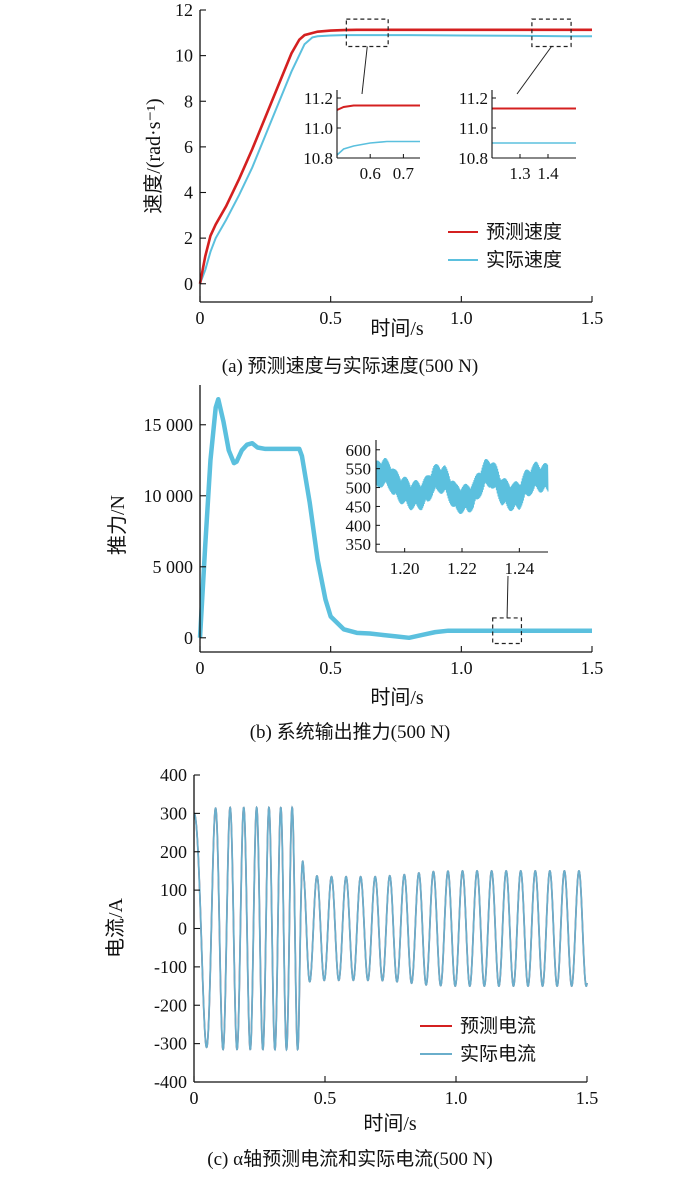  Describe the element at coordinates (173, 775) in the screenshot. I see `y-tick-label: 400` at that location.